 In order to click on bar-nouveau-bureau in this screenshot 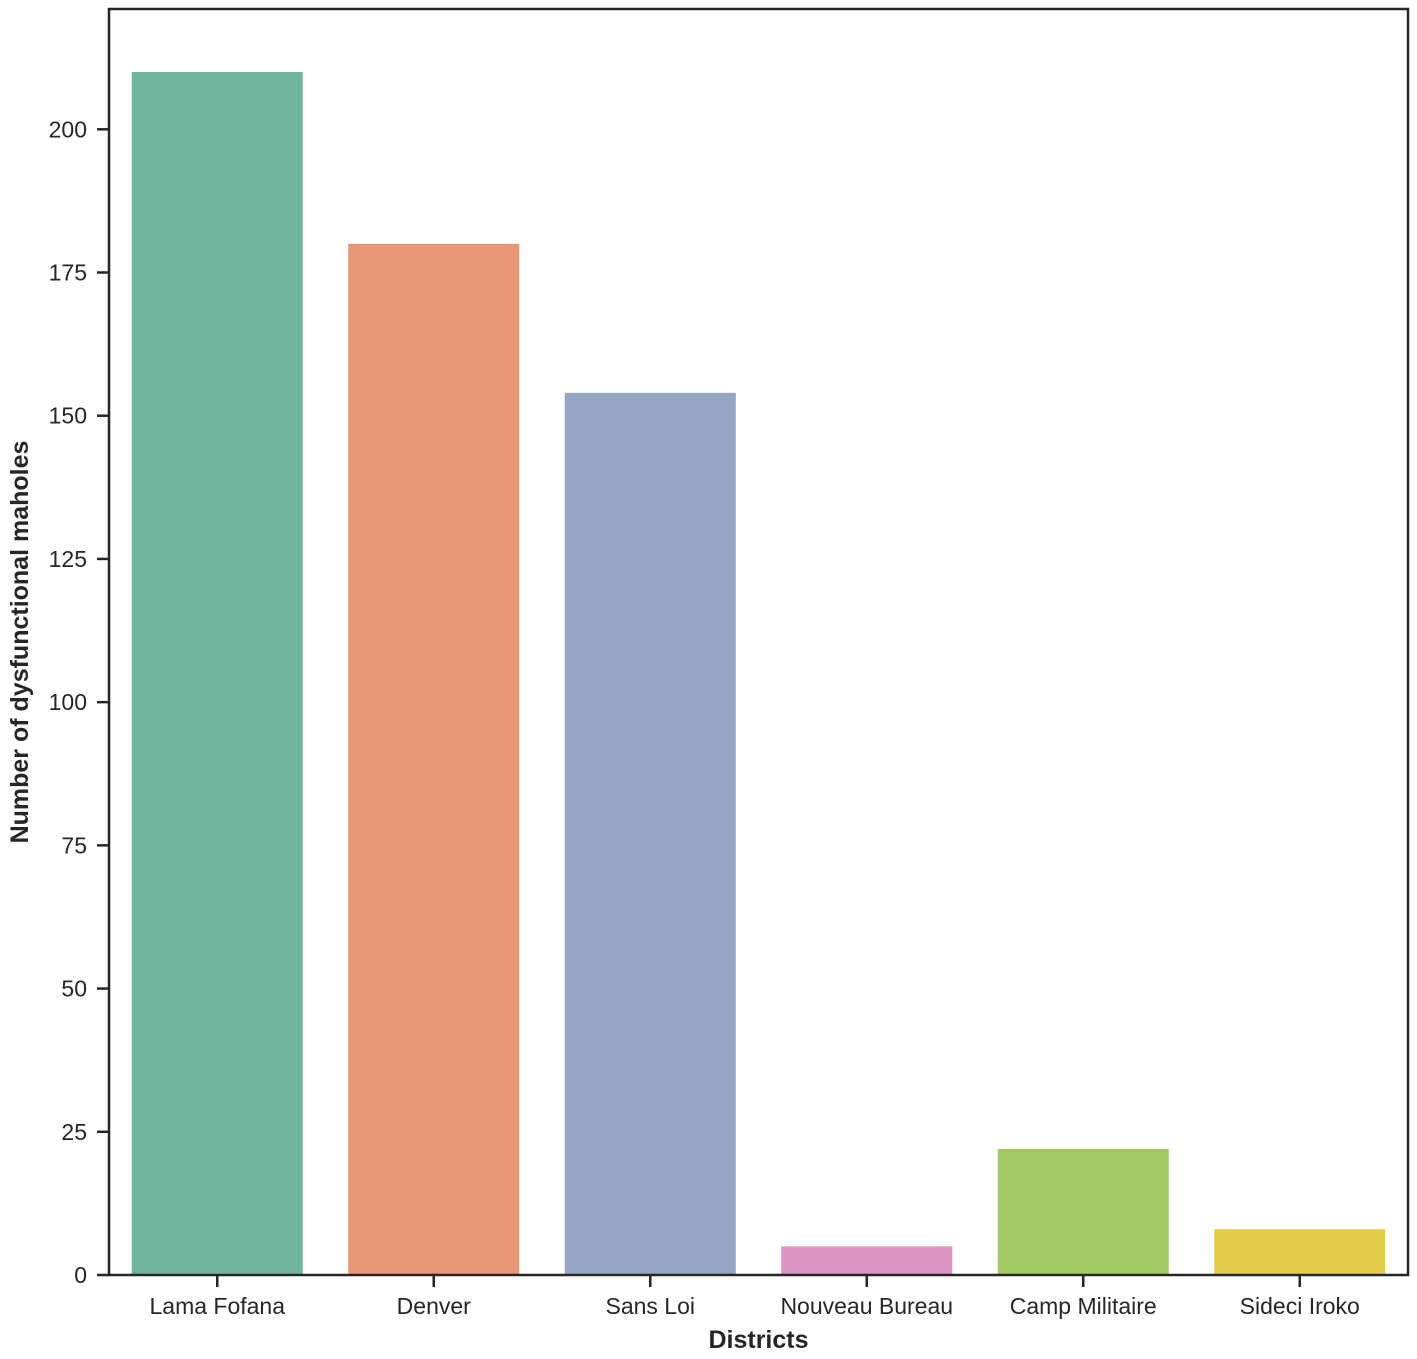, I will do `click(867, 1260)`.